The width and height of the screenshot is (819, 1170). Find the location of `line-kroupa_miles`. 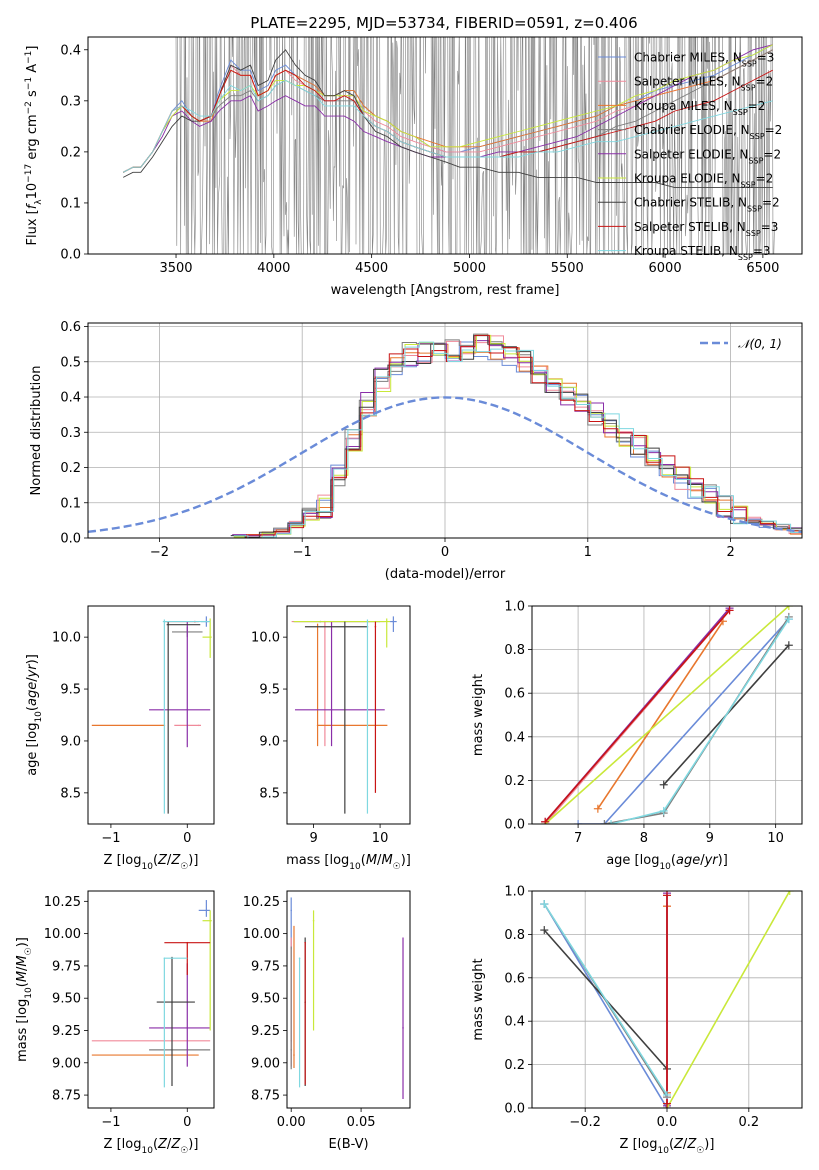

line-kroupa_miles is located at coordinates (660, 715).